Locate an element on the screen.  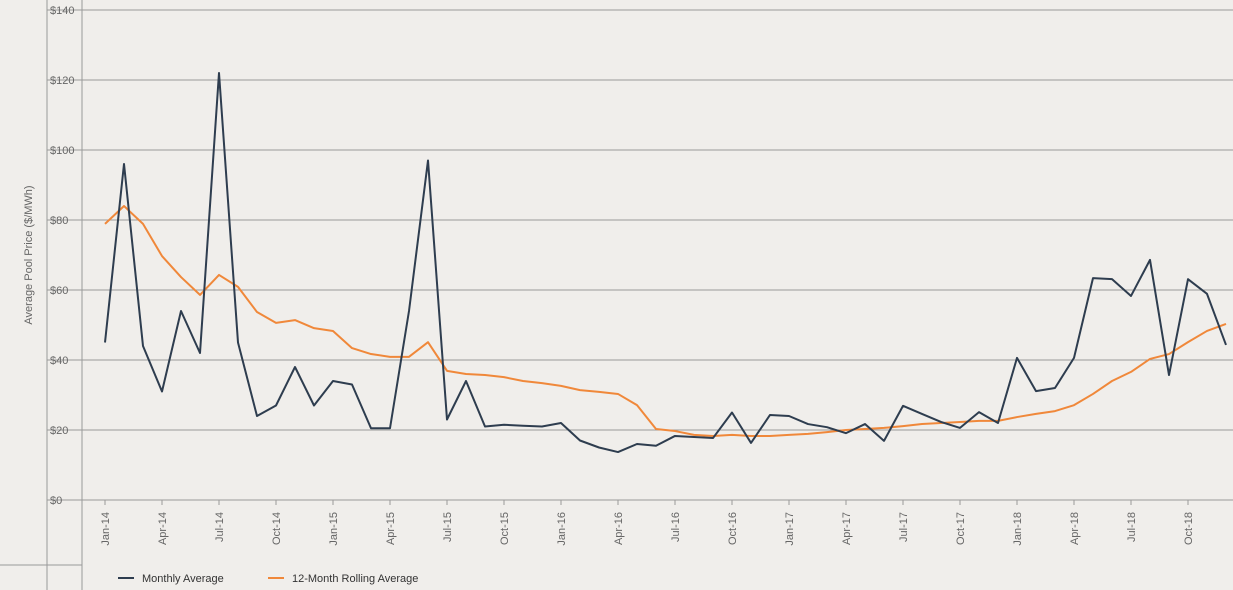
y-axis-label: Average Pool Price ($/MWh) is located at coordinates (29, 254).